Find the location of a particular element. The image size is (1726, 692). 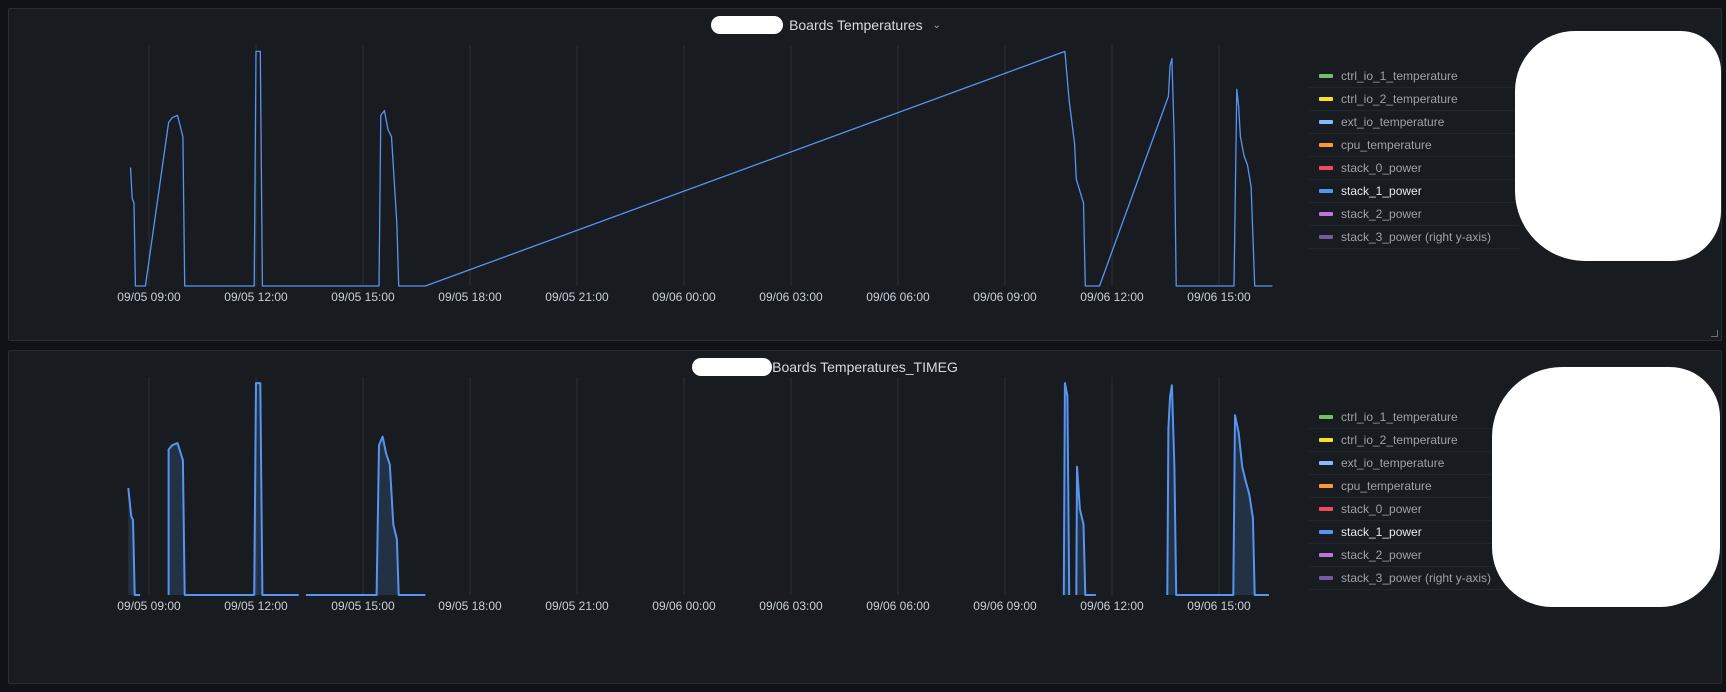

panel-title-header: Boards Temperatures ⌄ is located at coordinates (865, 25).